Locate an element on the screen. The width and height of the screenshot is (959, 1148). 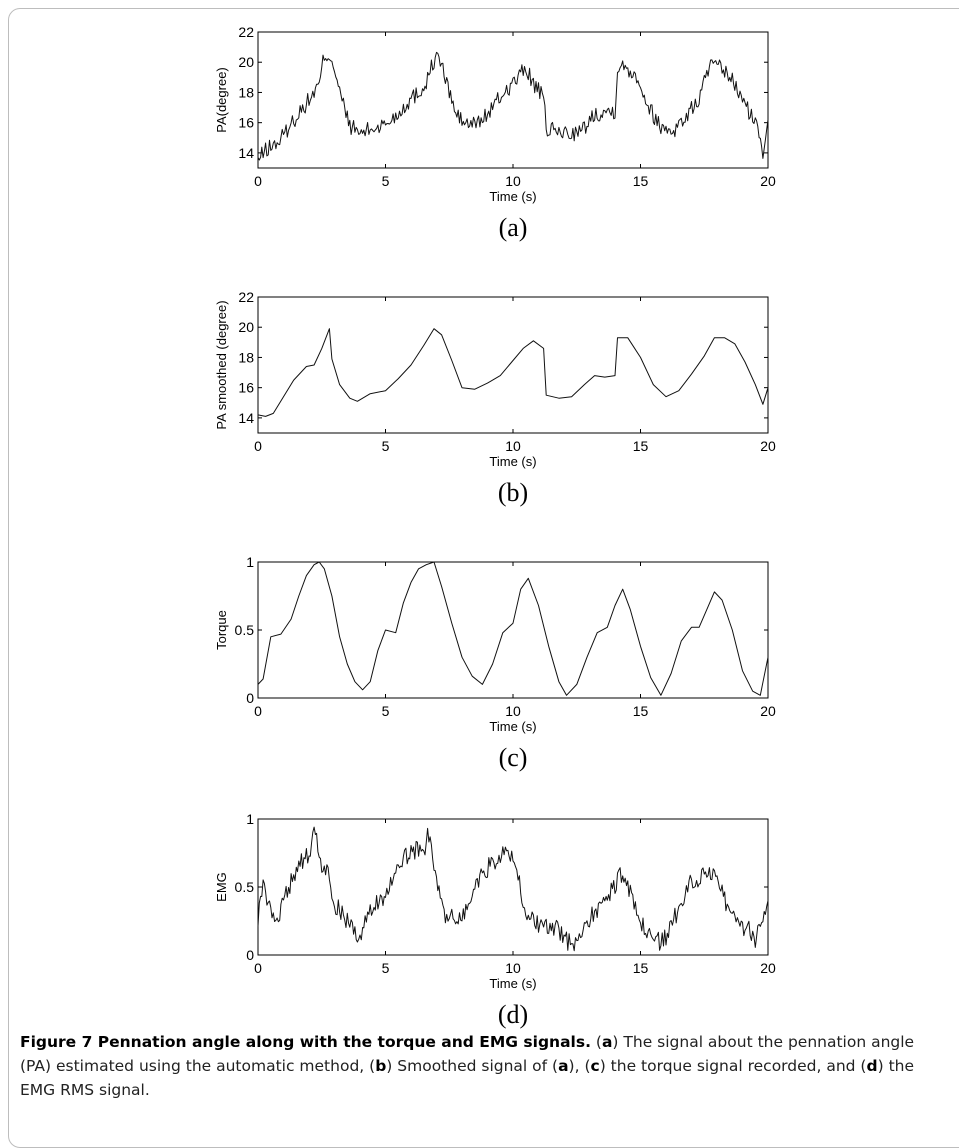
panel-label: (c) is located at coordinates (513, 757).